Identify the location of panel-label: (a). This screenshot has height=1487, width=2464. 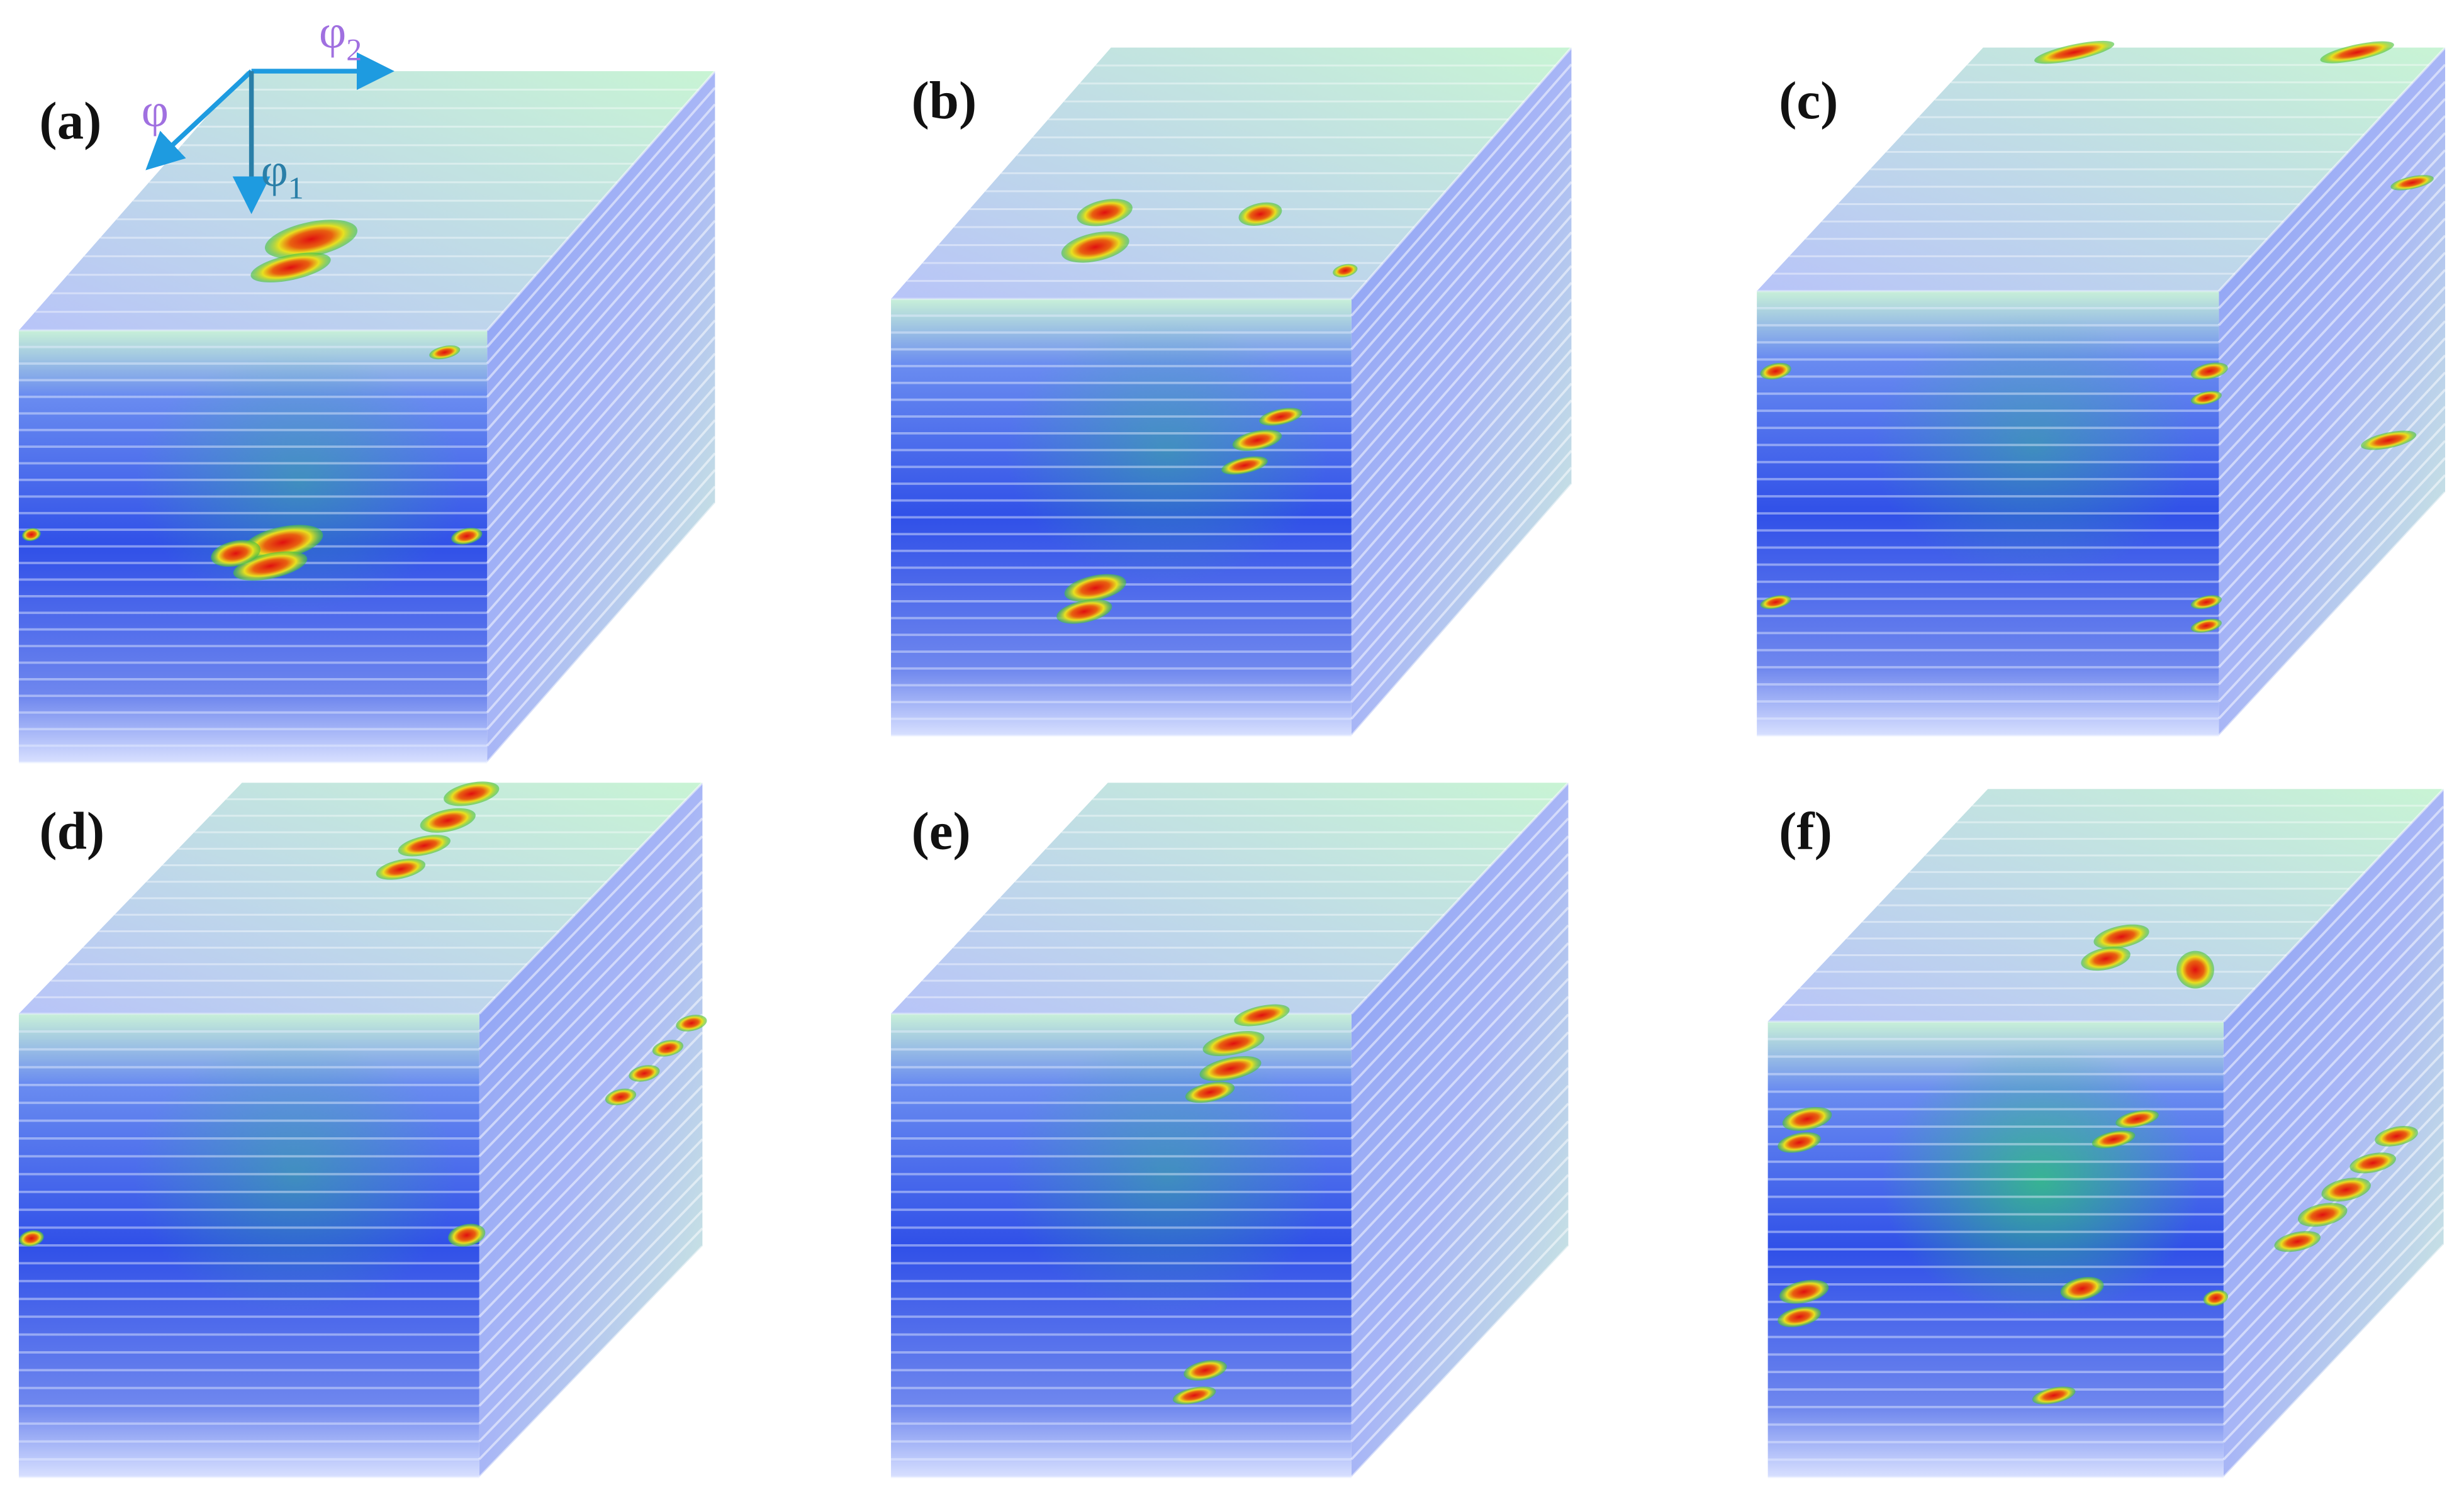
(70, 120).